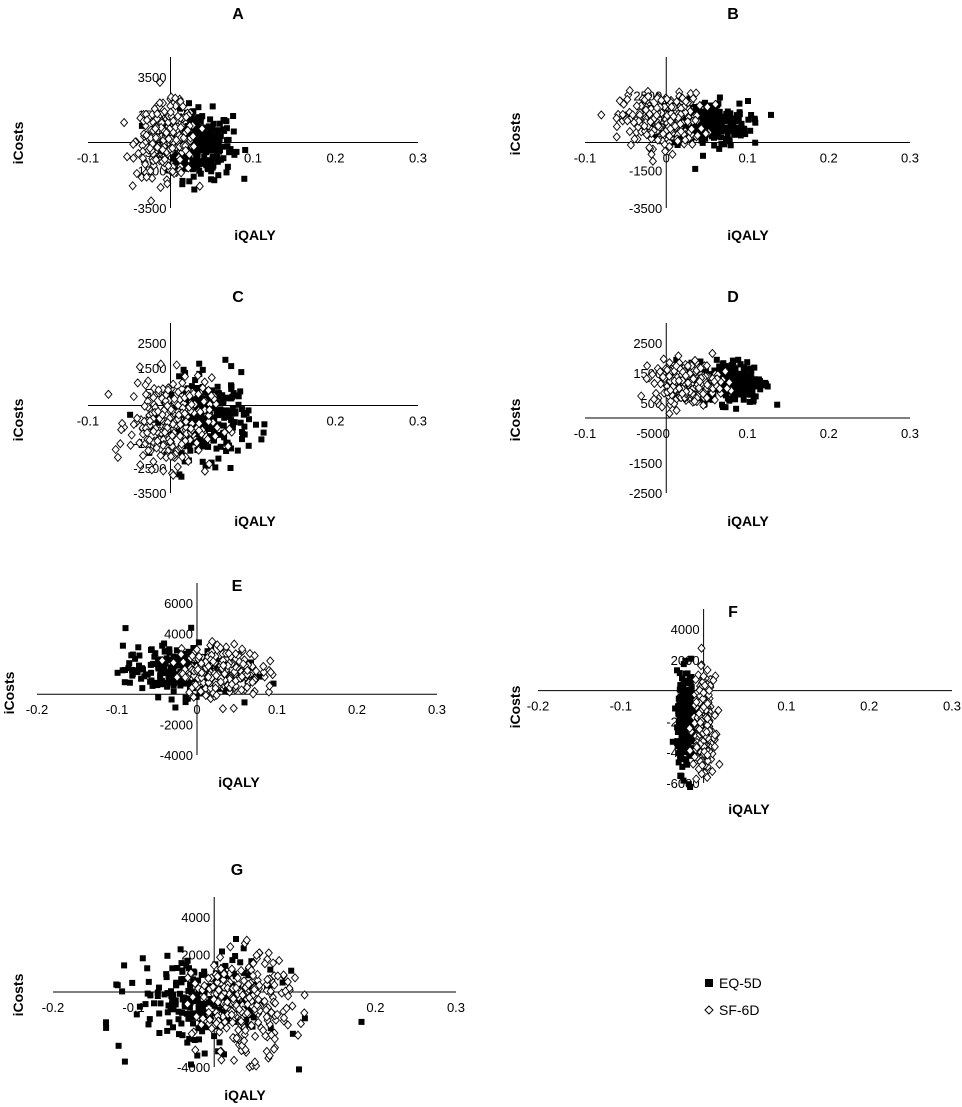  I want to click on x-tick-label: 0, so click(196, 709).